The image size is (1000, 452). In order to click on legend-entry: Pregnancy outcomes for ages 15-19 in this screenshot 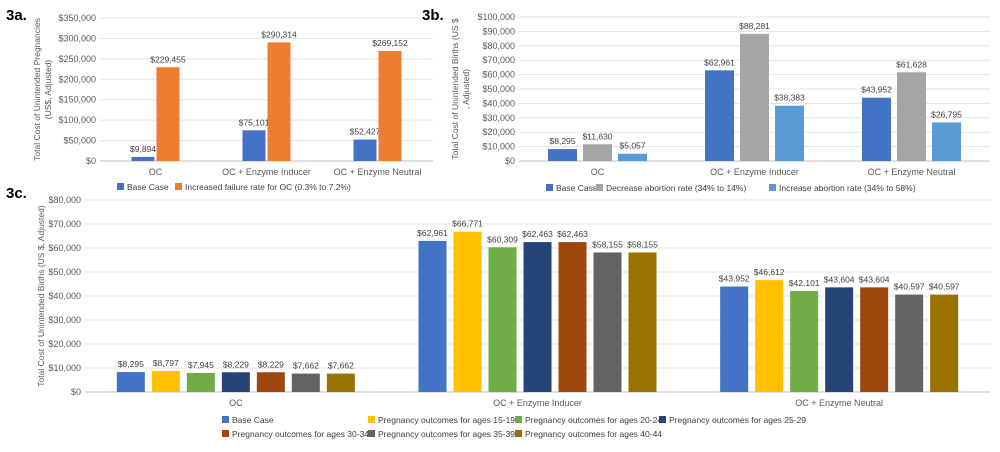, I will do `click(446, 420)`.